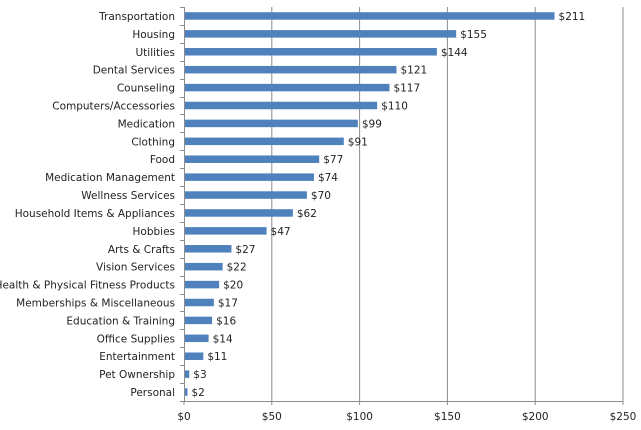  I want to click on x-tick-label: $250, so click(623, 417).